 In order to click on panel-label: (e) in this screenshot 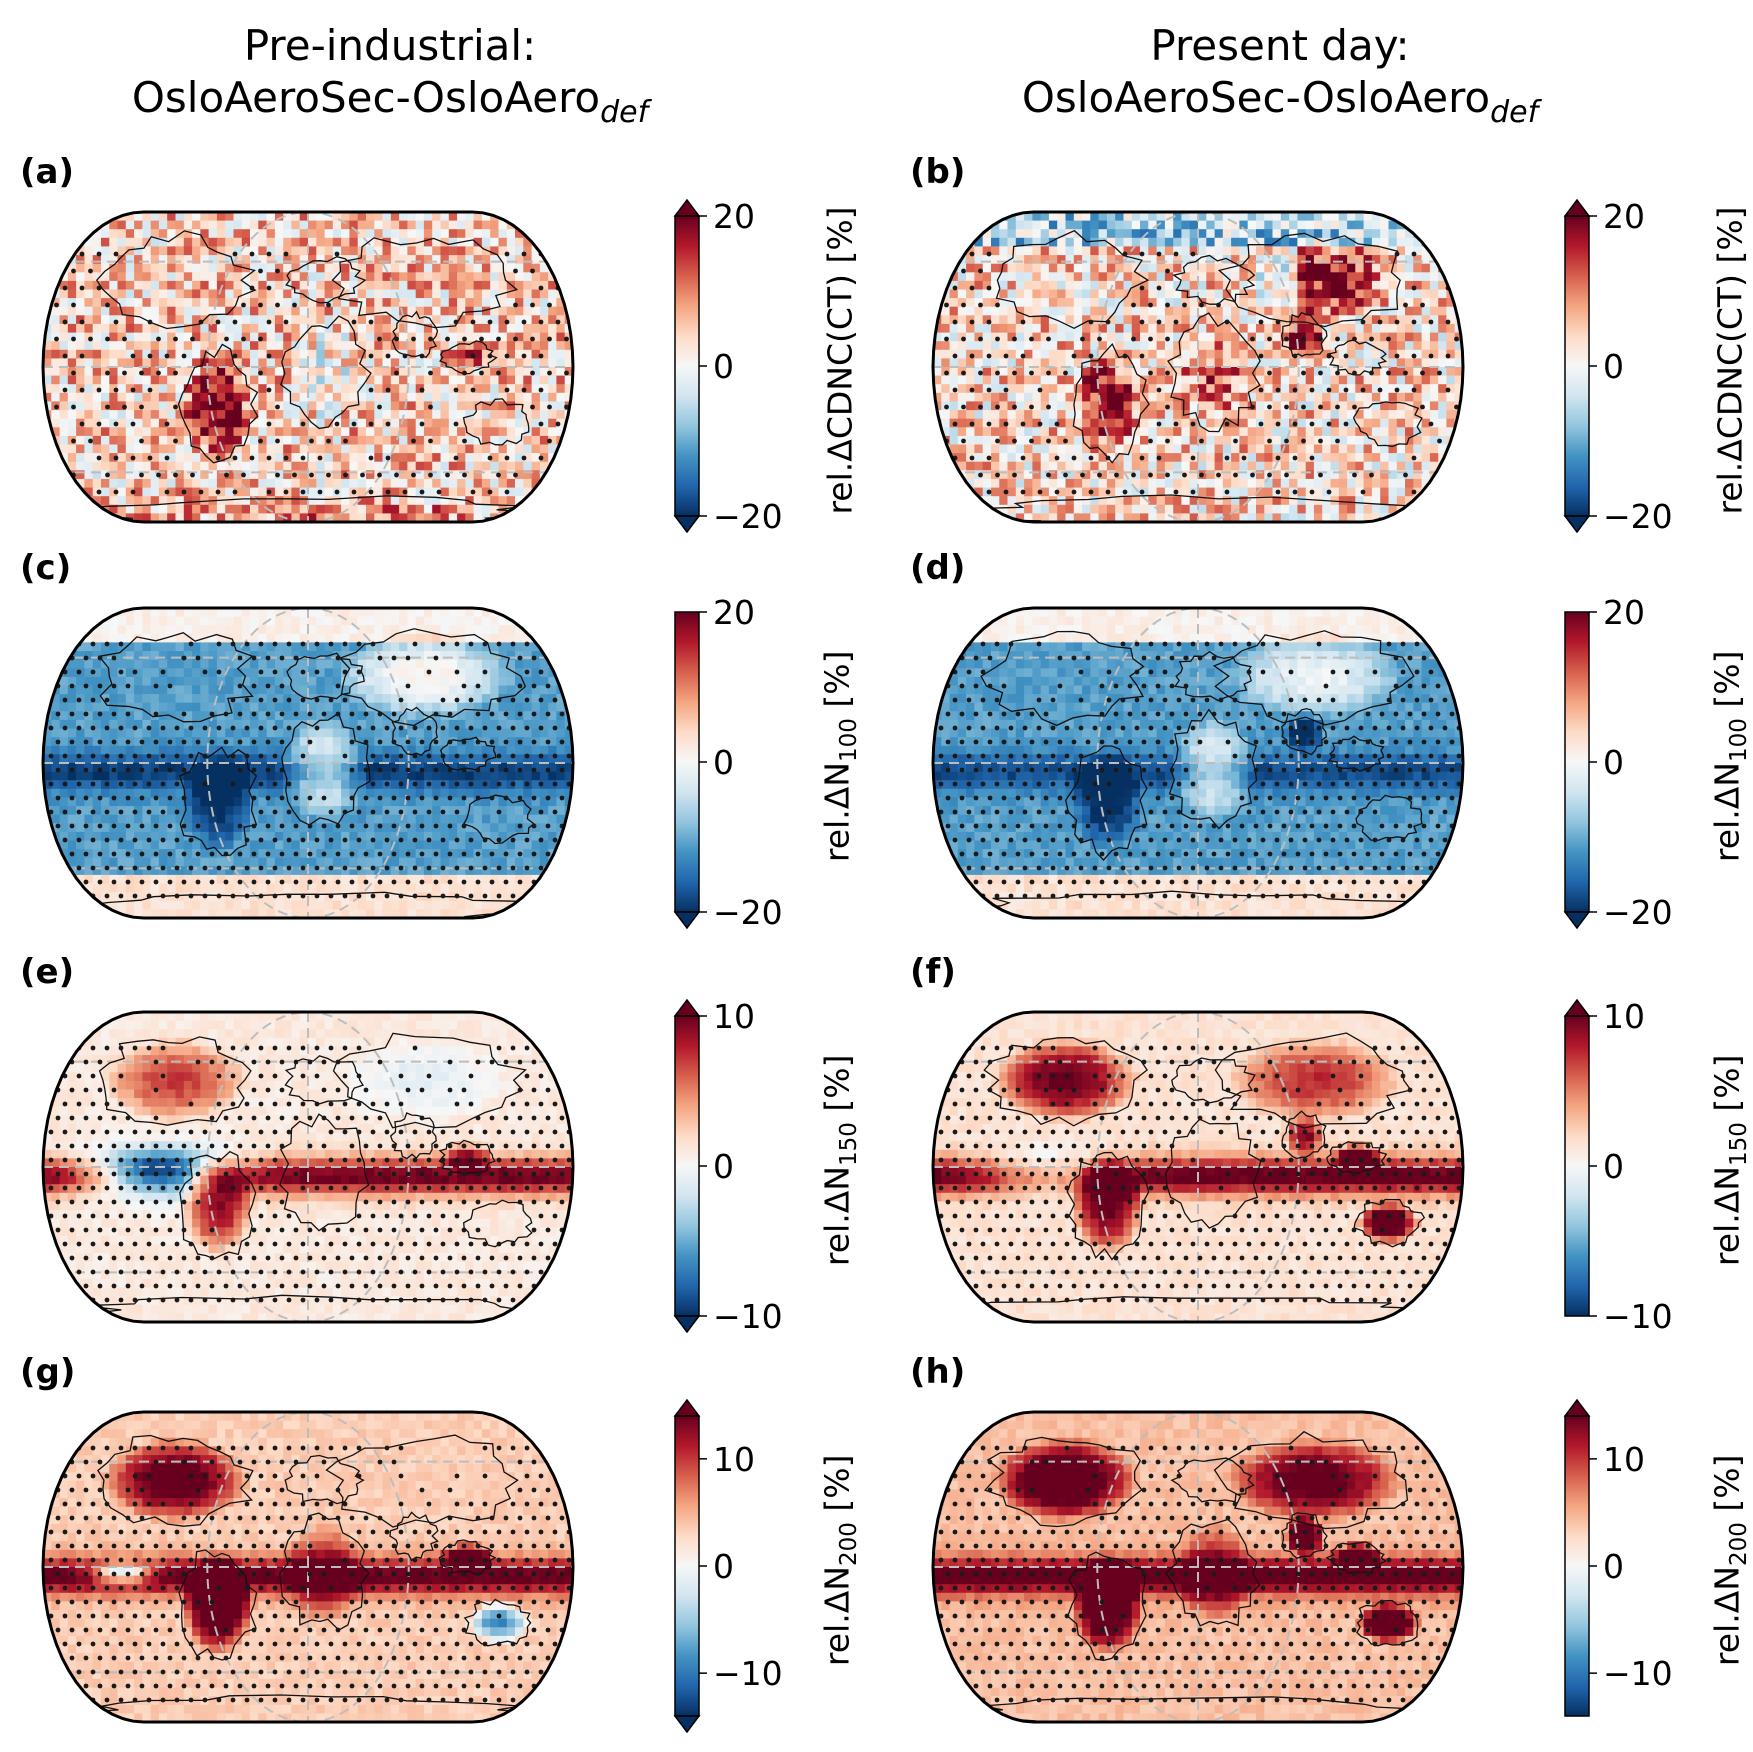, I will do `click(47, 972)`.